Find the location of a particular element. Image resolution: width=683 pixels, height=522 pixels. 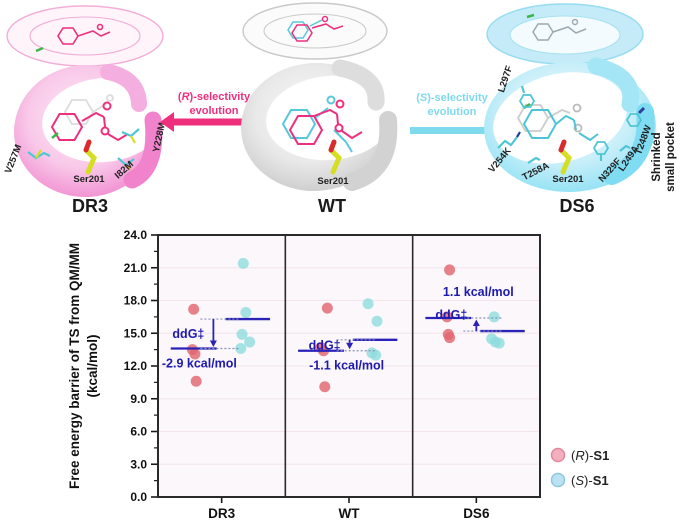

y-axis-title-line1: Free energy barrier of TS from QM/MM is located at coordinates (74, 366).